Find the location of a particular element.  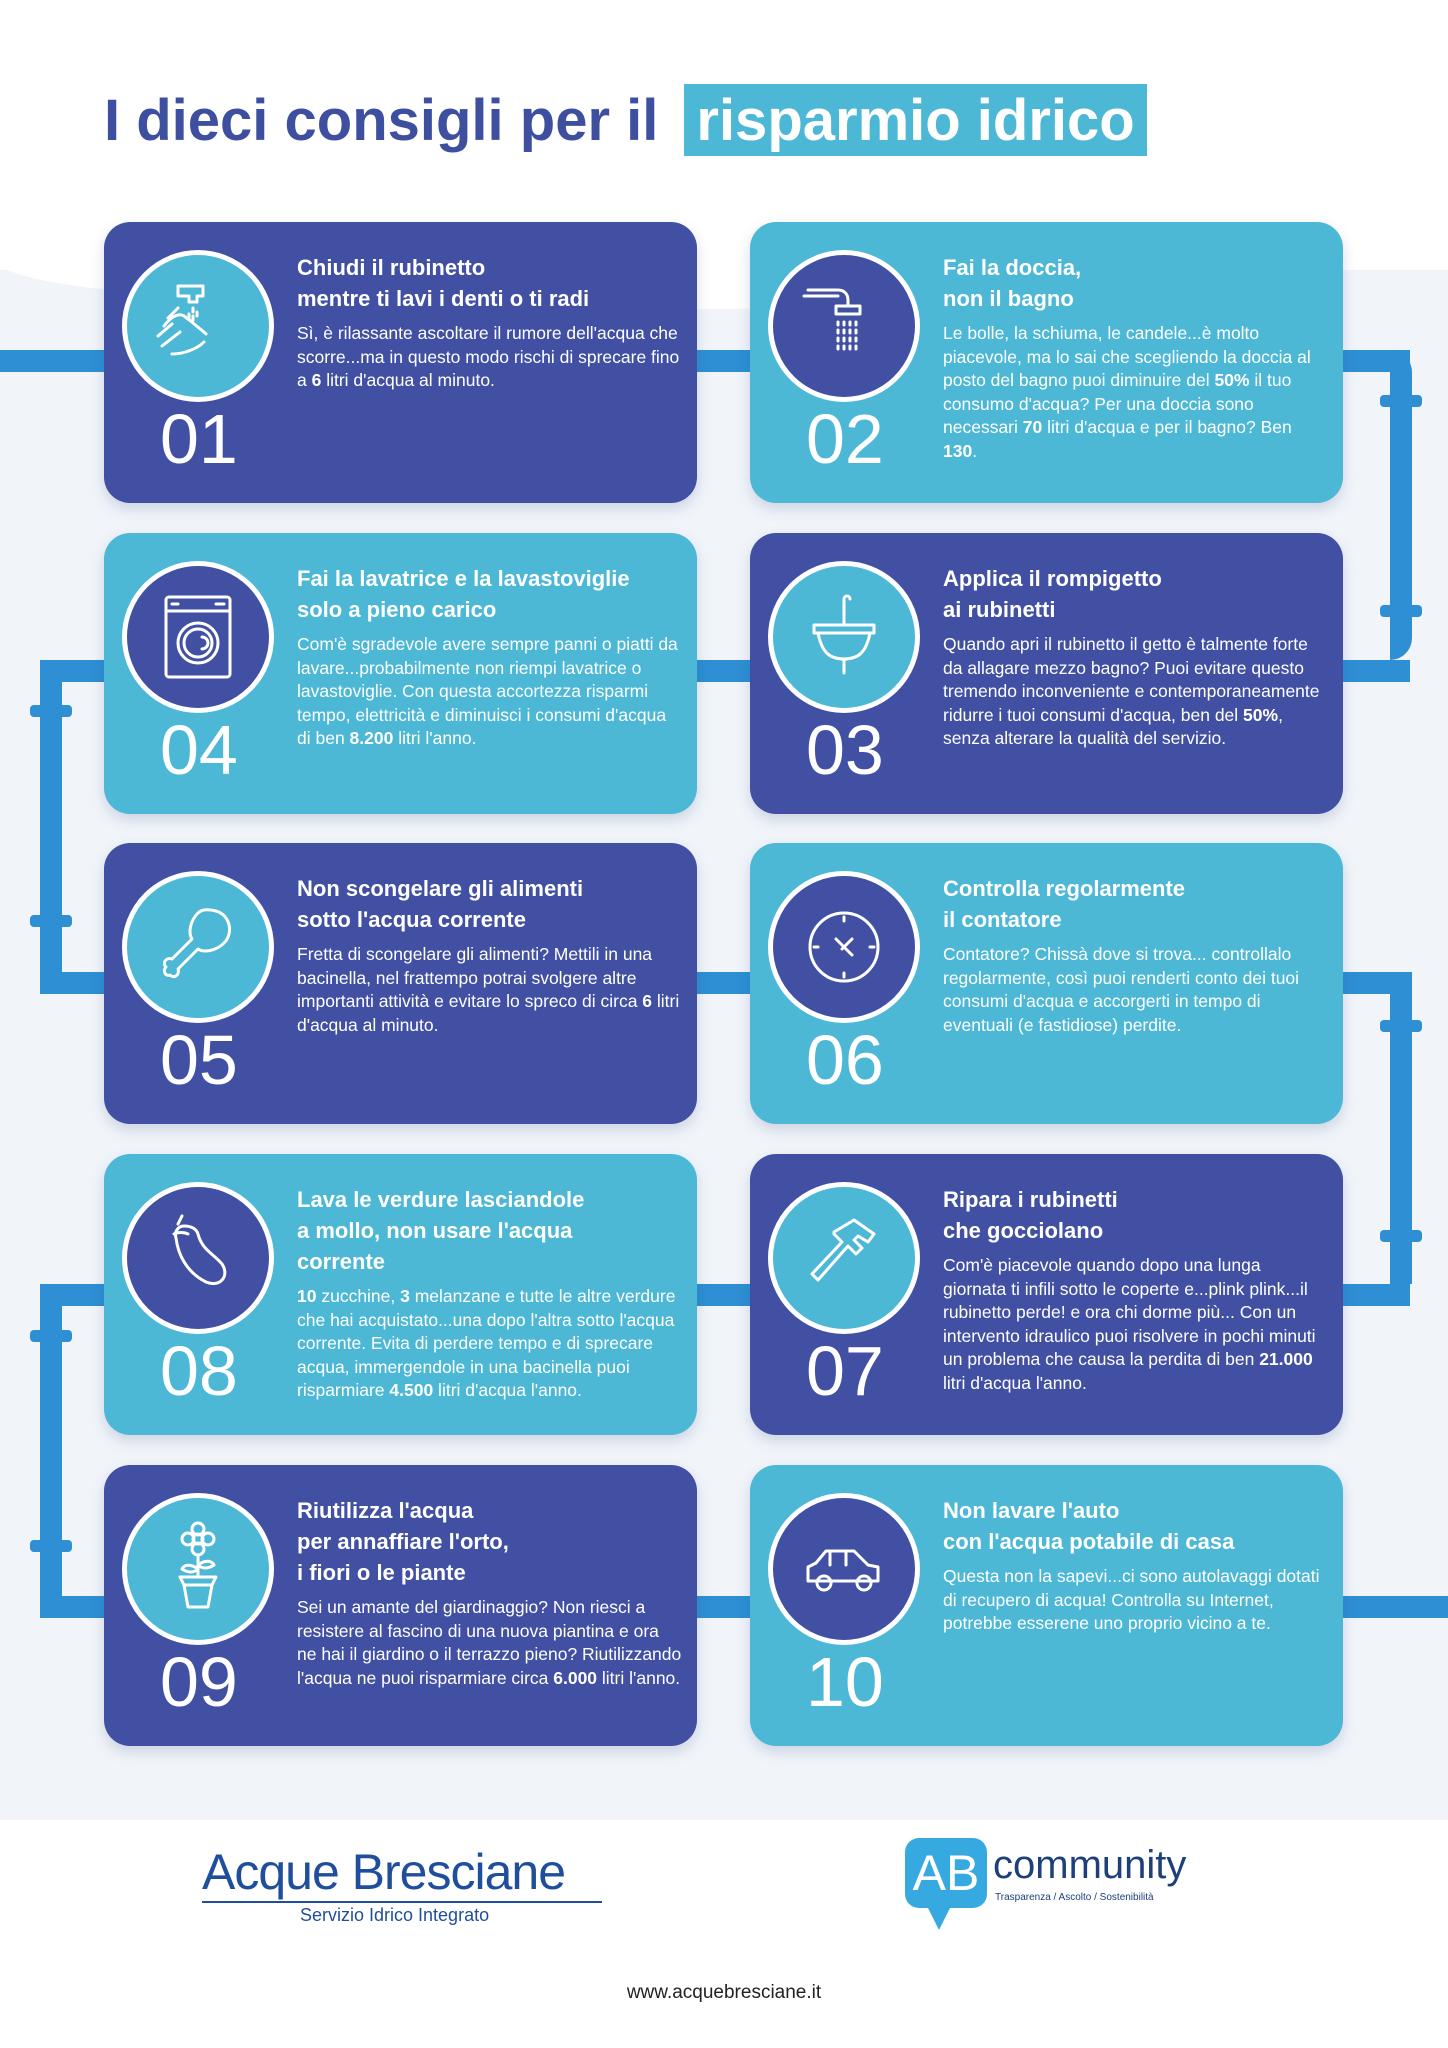

tip-number: 03 is located at coordinates (845, 750).